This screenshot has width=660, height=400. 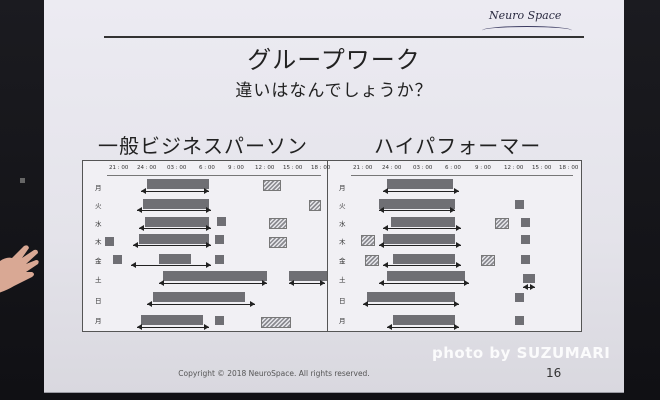 What do you see at coordinates (334, 60) in the screenshot?
I see `slide-title: グループワーク` at bounding box center [334, 60].